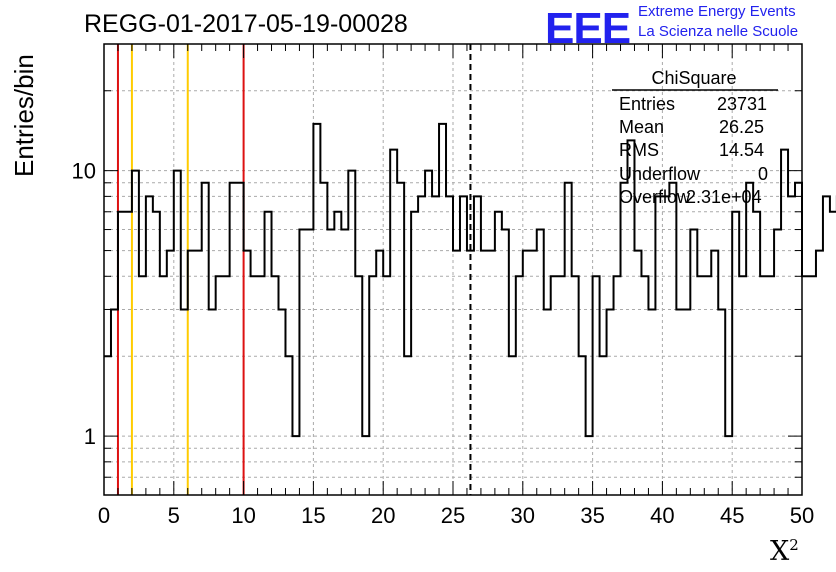  I want to click on stats-box-title: ChiSquare, so click(694, 78).